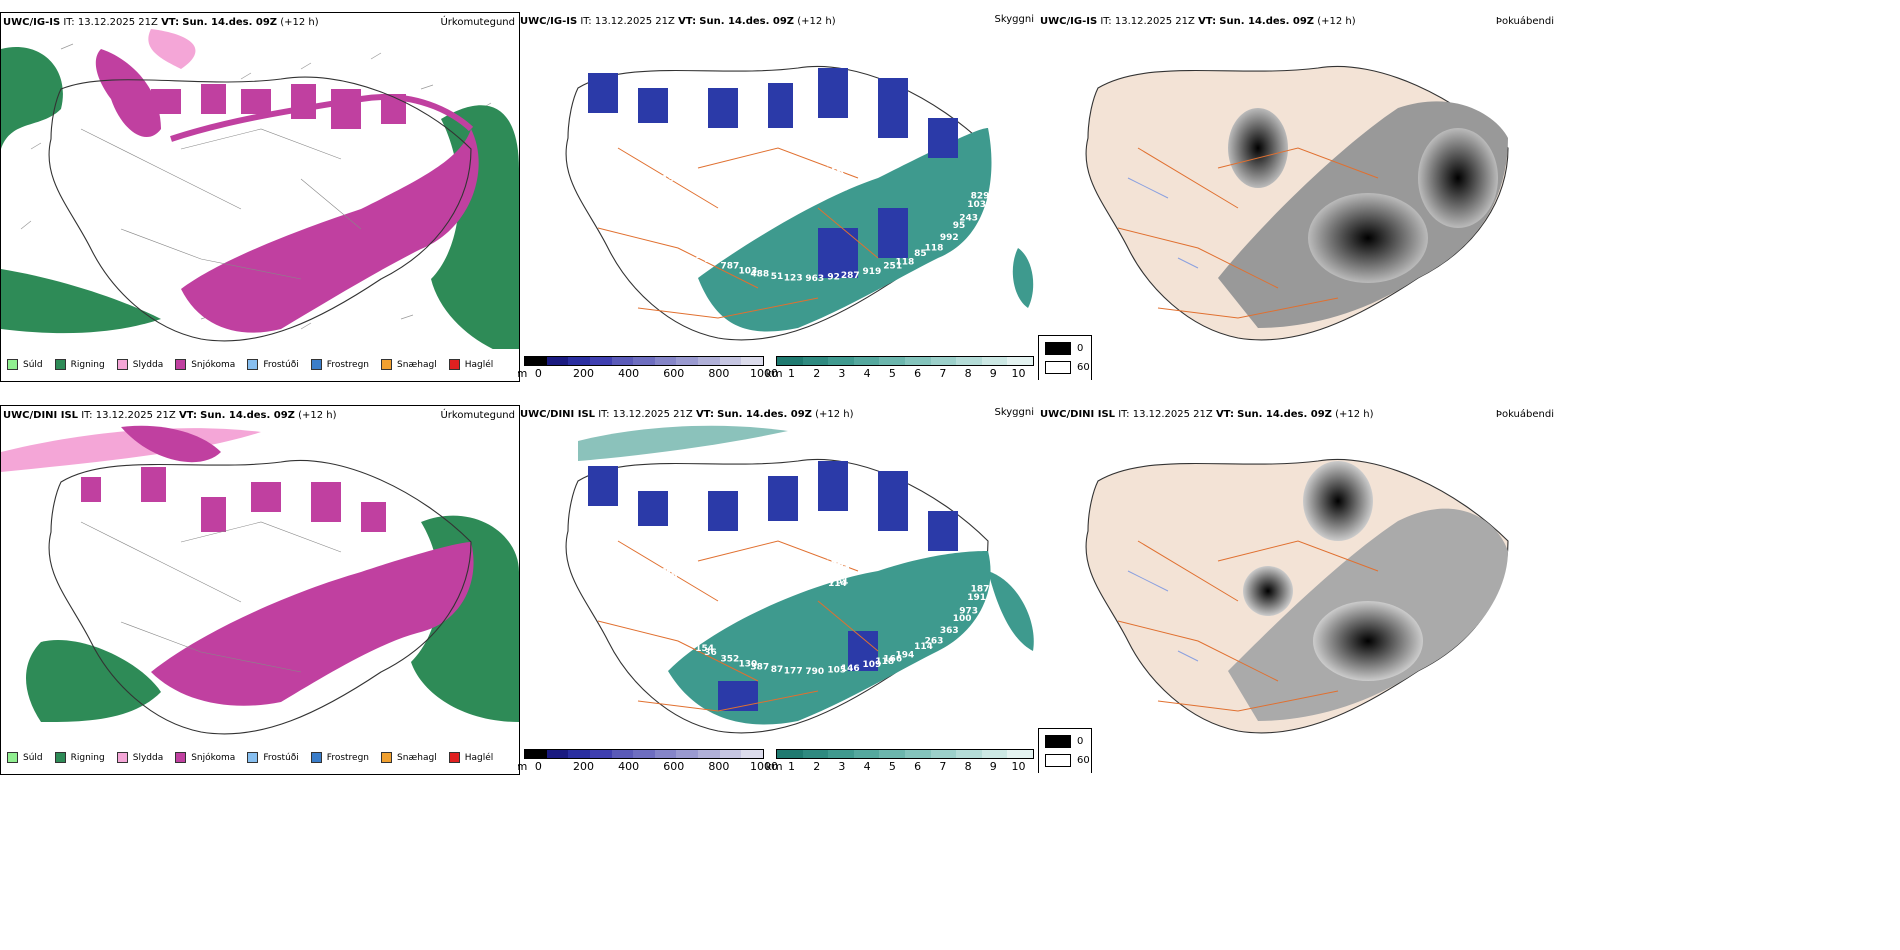  Describe the element at coordinates (816, 546) in the screenshot. I see `visibility-value-label: 85` at that location.